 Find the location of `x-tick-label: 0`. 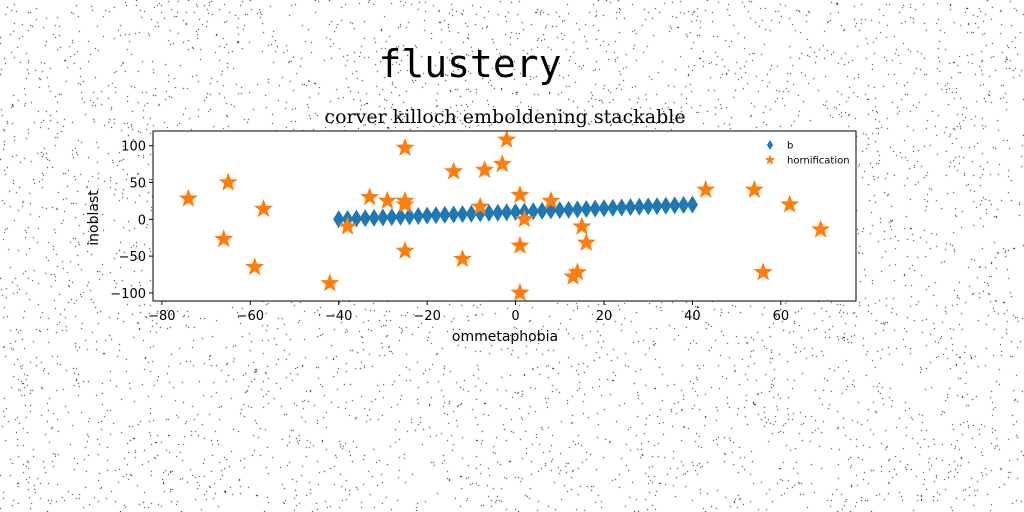

x-tick-label: 0 is located at coordinates (515, 316).